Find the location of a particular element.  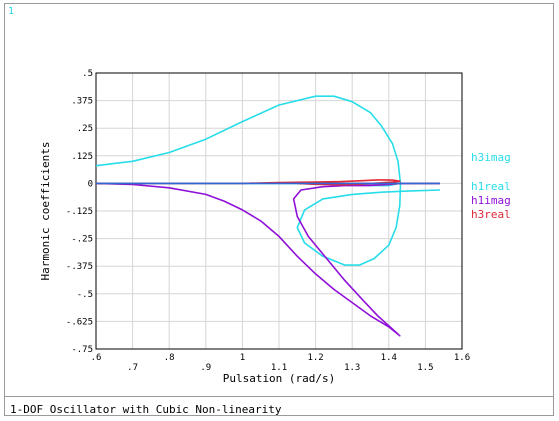

y-tick-label: -.5 is located at coordinates (85, 295).